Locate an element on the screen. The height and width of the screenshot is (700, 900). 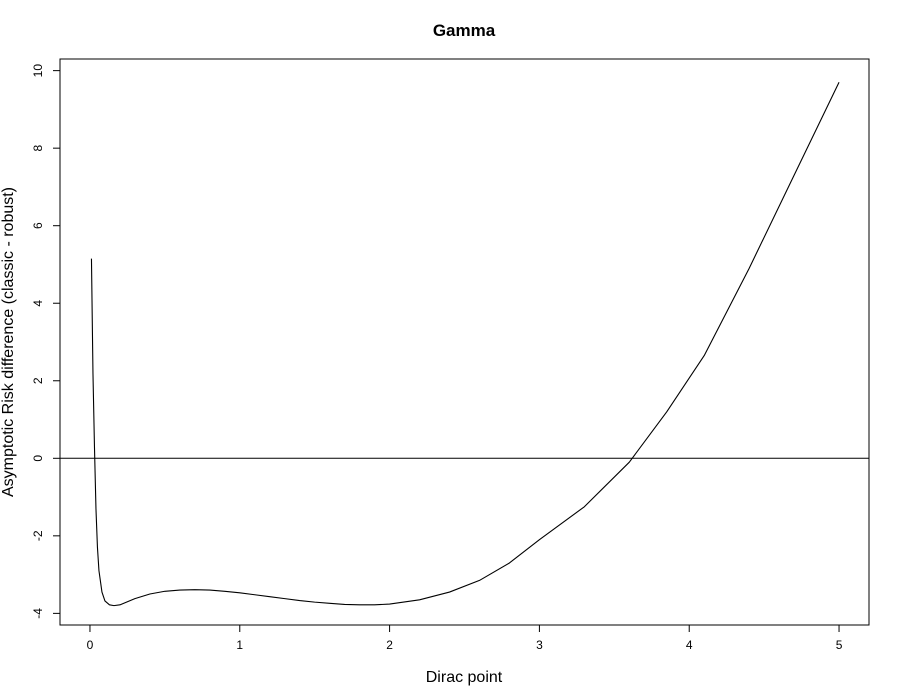
x-axis: 0 1 2 3 4 5 is located at coordinates (465, 638).